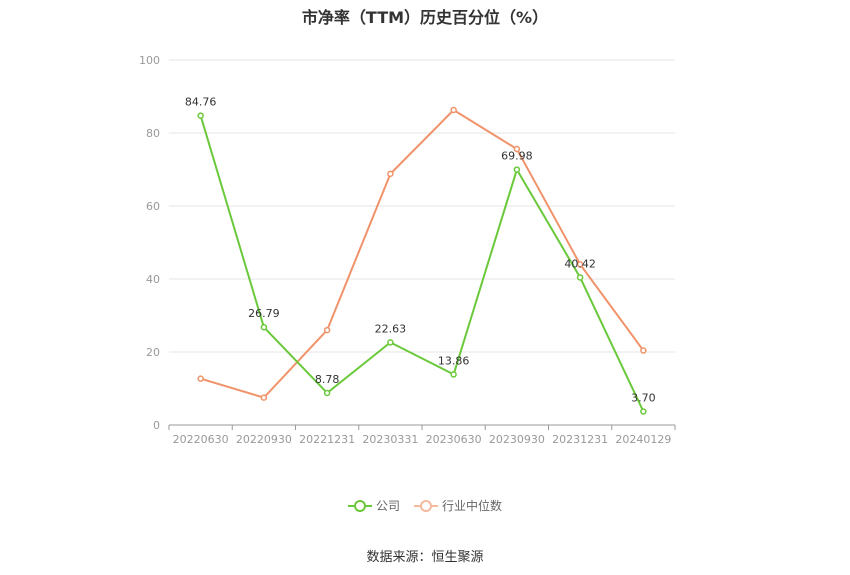 This screenshot has height=575, width=850. I want to click on legend: 公司 行业中位数, so click(425, 505).